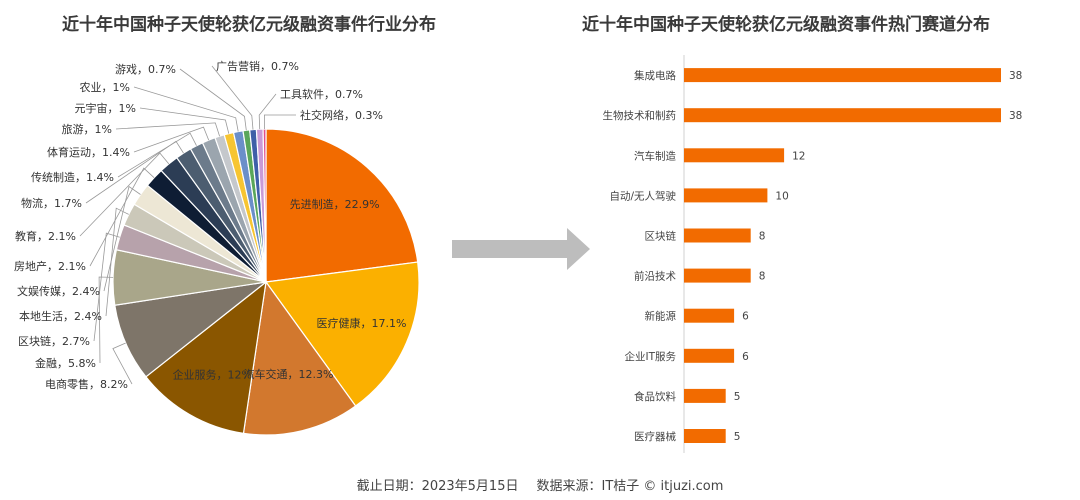  What do you see at coordinates (58, 291) in the screenshot?
I see `pie-label-9: 文娱传媒，2.4%` at bounding box center [58, 291].